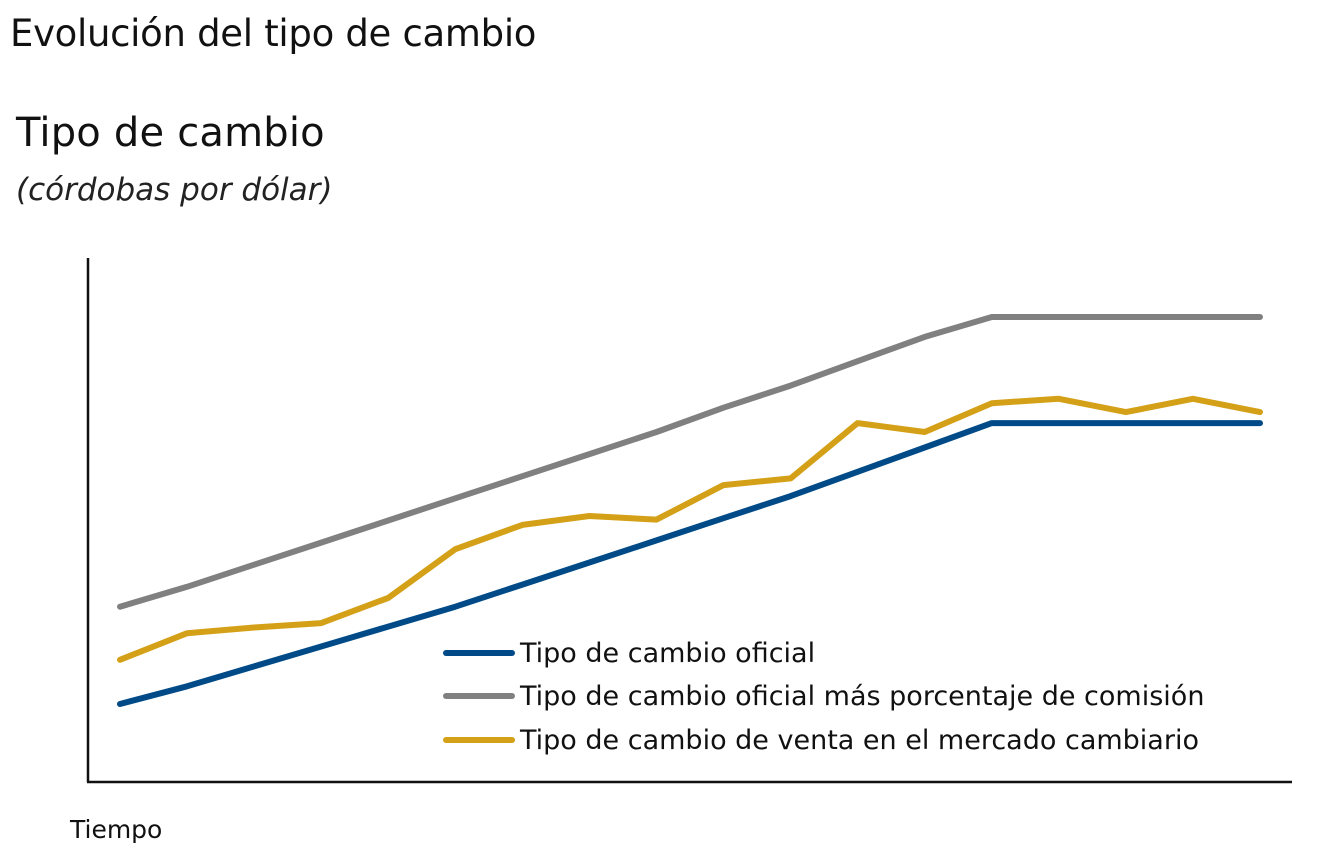  Describe the element at coordinates (115, 829) in the screenshot. I see `x-axis-label: Tiempo` at that location.